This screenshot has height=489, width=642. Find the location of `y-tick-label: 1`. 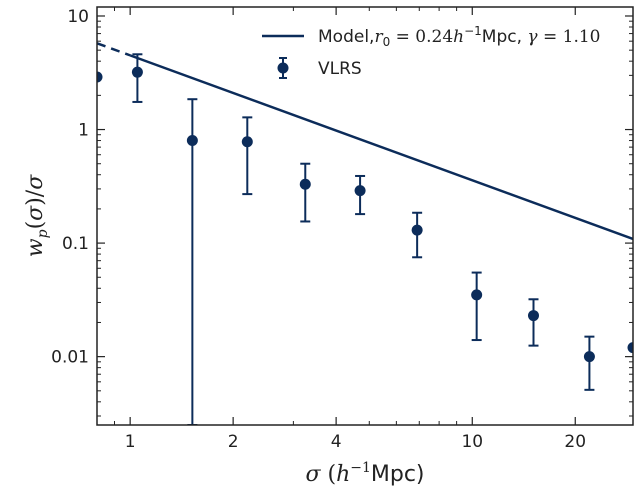

y-tick-label: 1 is located at coordinates (83, 131).